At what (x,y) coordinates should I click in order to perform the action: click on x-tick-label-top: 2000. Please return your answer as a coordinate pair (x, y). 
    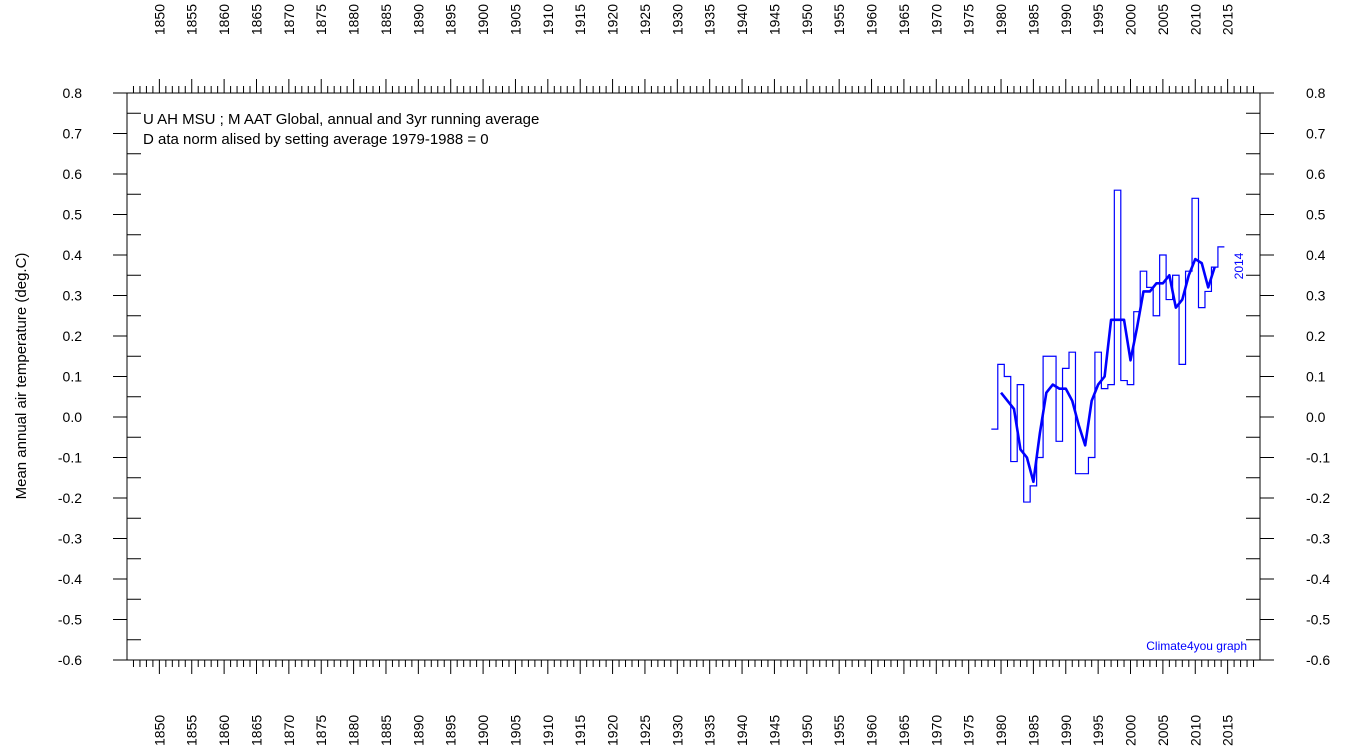
    Looking at the image, I should click on (1131, 19).